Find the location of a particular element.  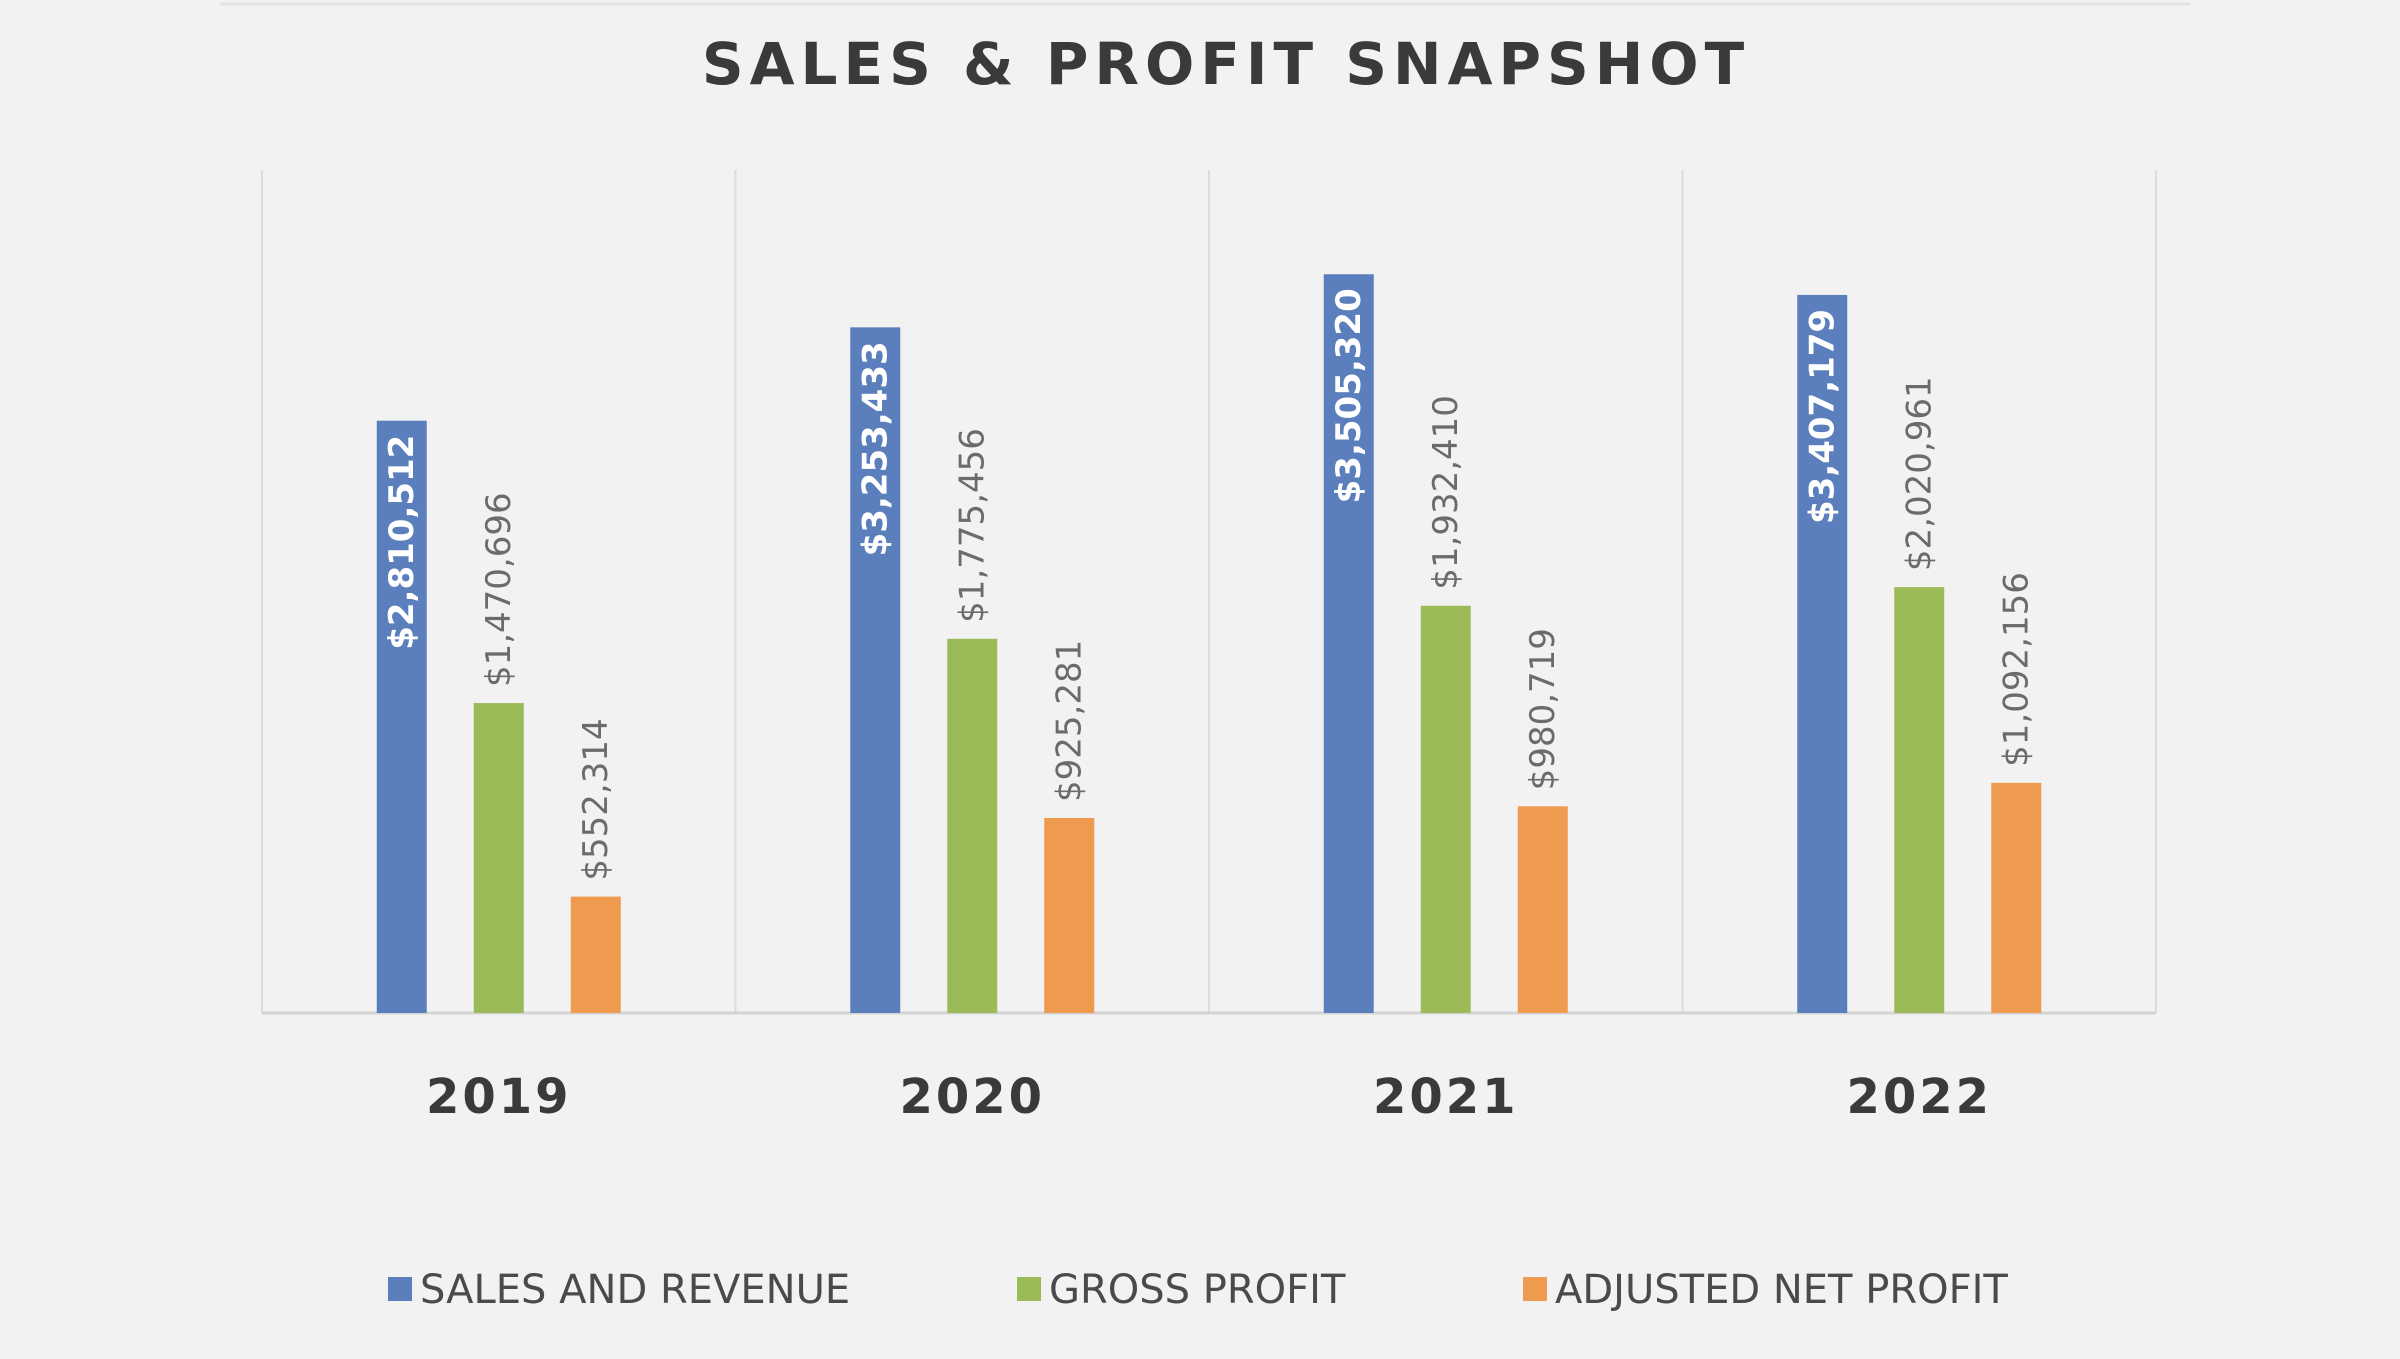

data-label-adjusted-net-profit-2020: $925,281 is located at coordinates (1069, 721).